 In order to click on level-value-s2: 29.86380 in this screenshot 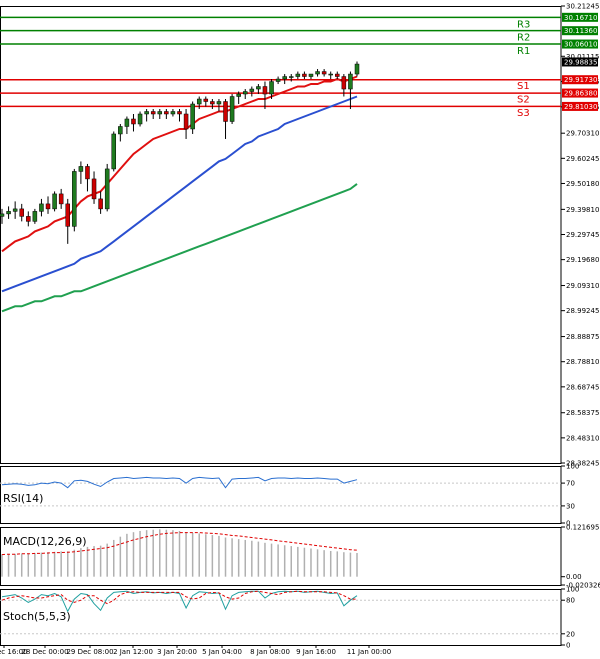, I will do `click(580, 94)`.